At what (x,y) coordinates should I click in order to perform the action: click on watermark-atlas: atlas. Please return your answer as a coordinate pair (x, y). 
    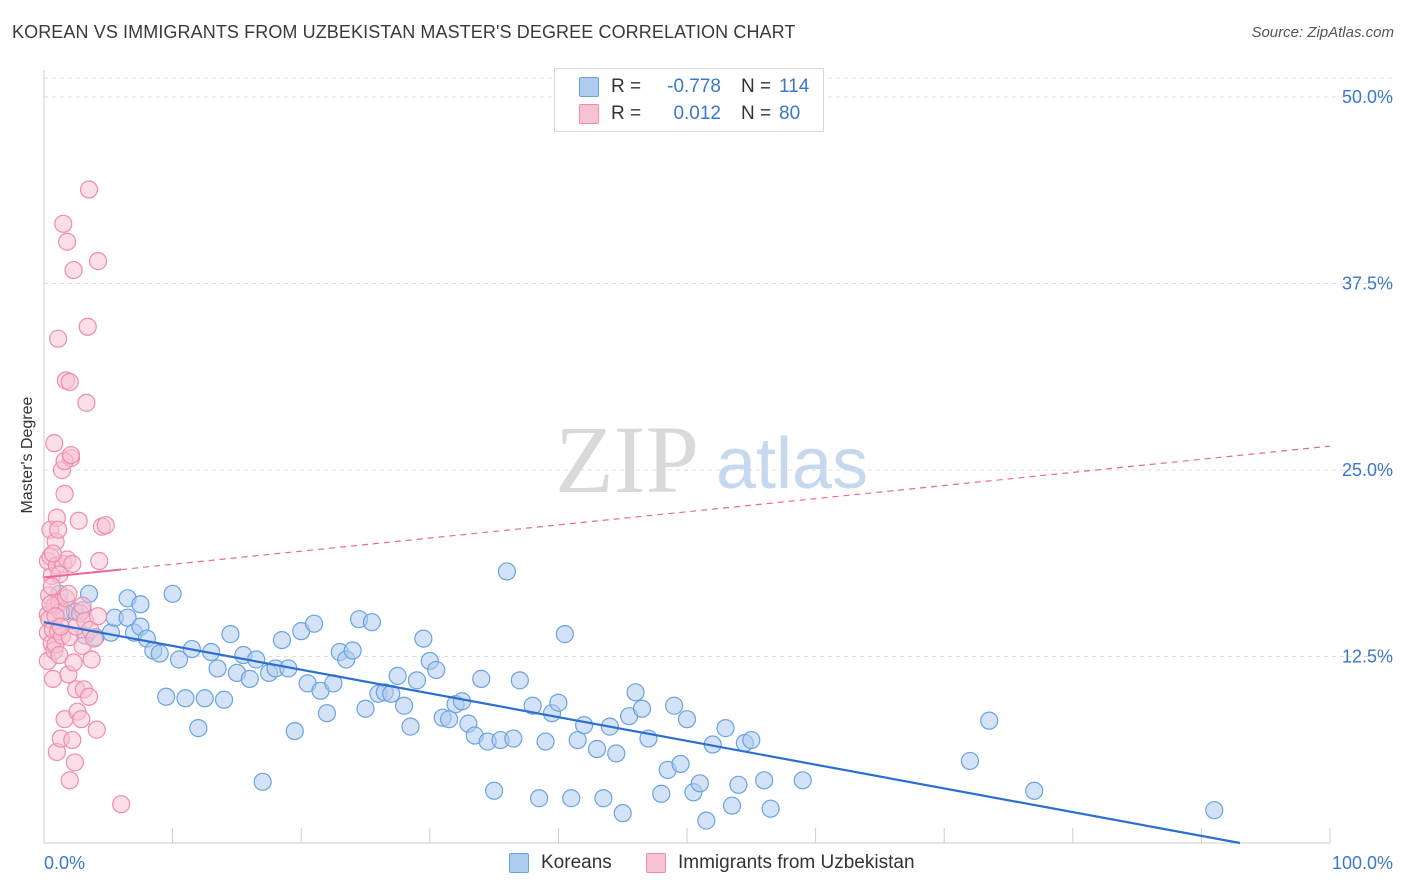
    Looking at the image, I should click on (792, 464).